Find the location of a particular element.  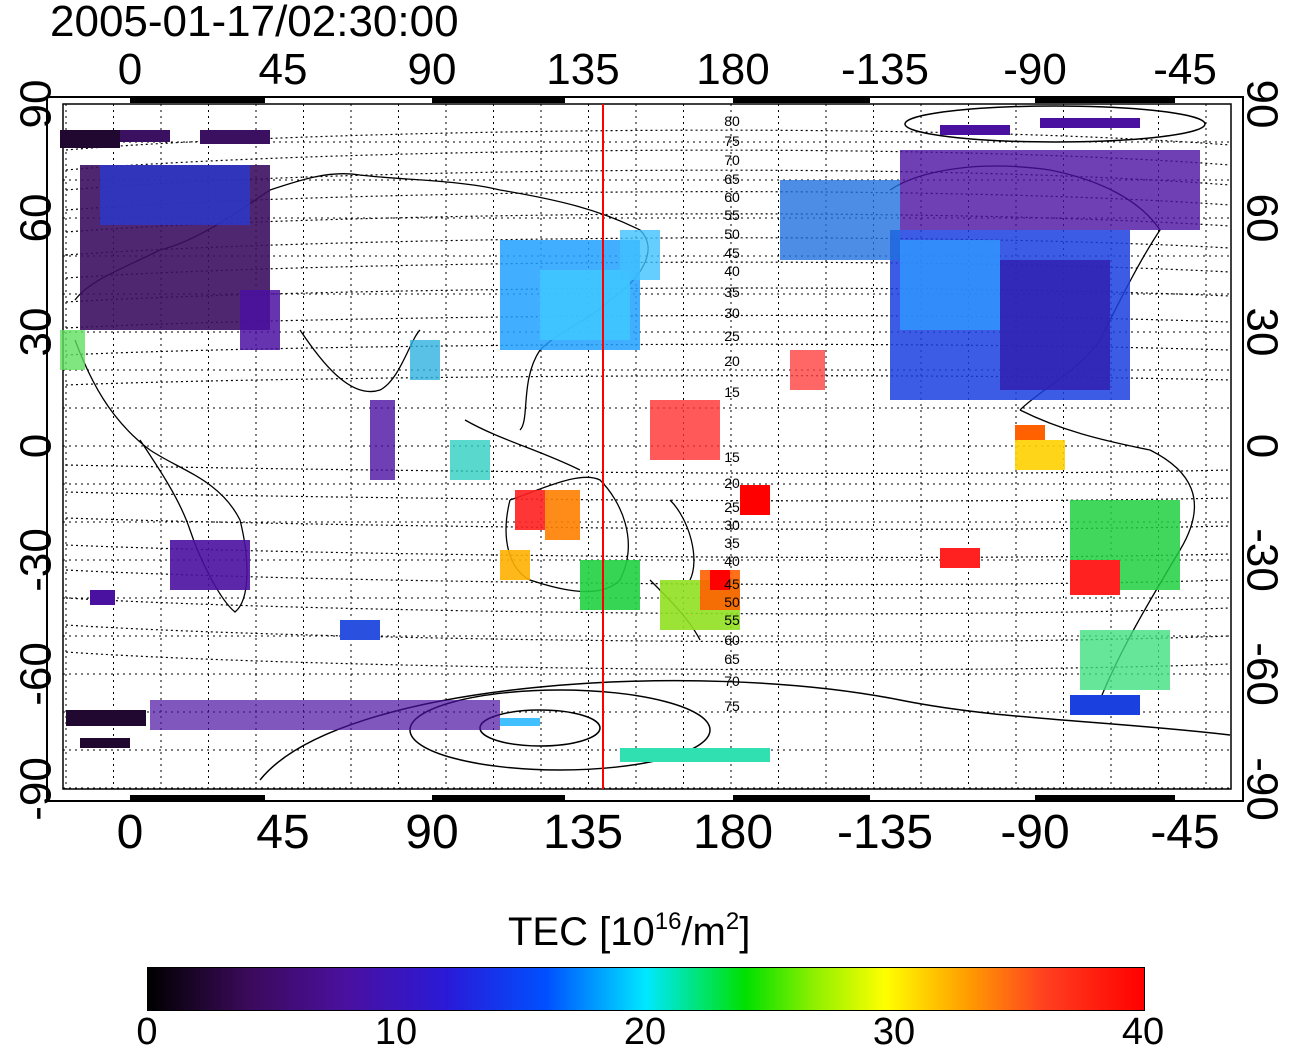

colorbar-tick-label: 10 is located at coordinates (396, 1032).